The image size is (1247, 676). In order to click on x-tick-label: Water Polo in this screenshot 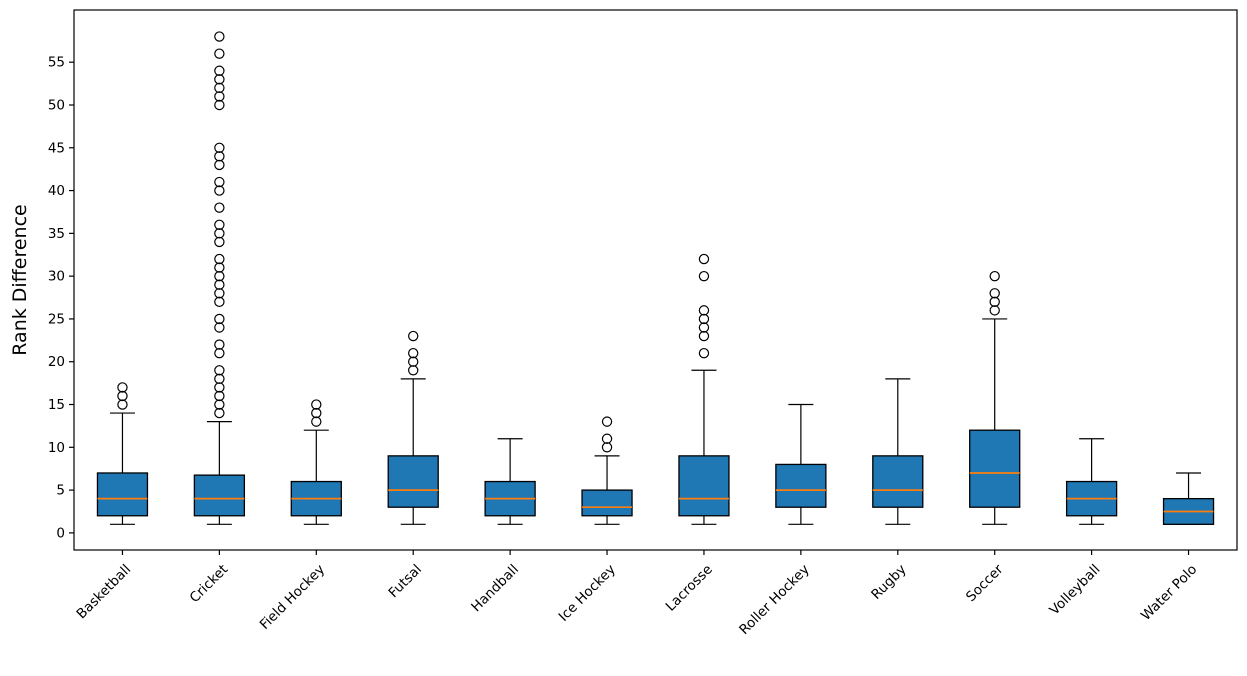, I will do `click(1169, 593)`.